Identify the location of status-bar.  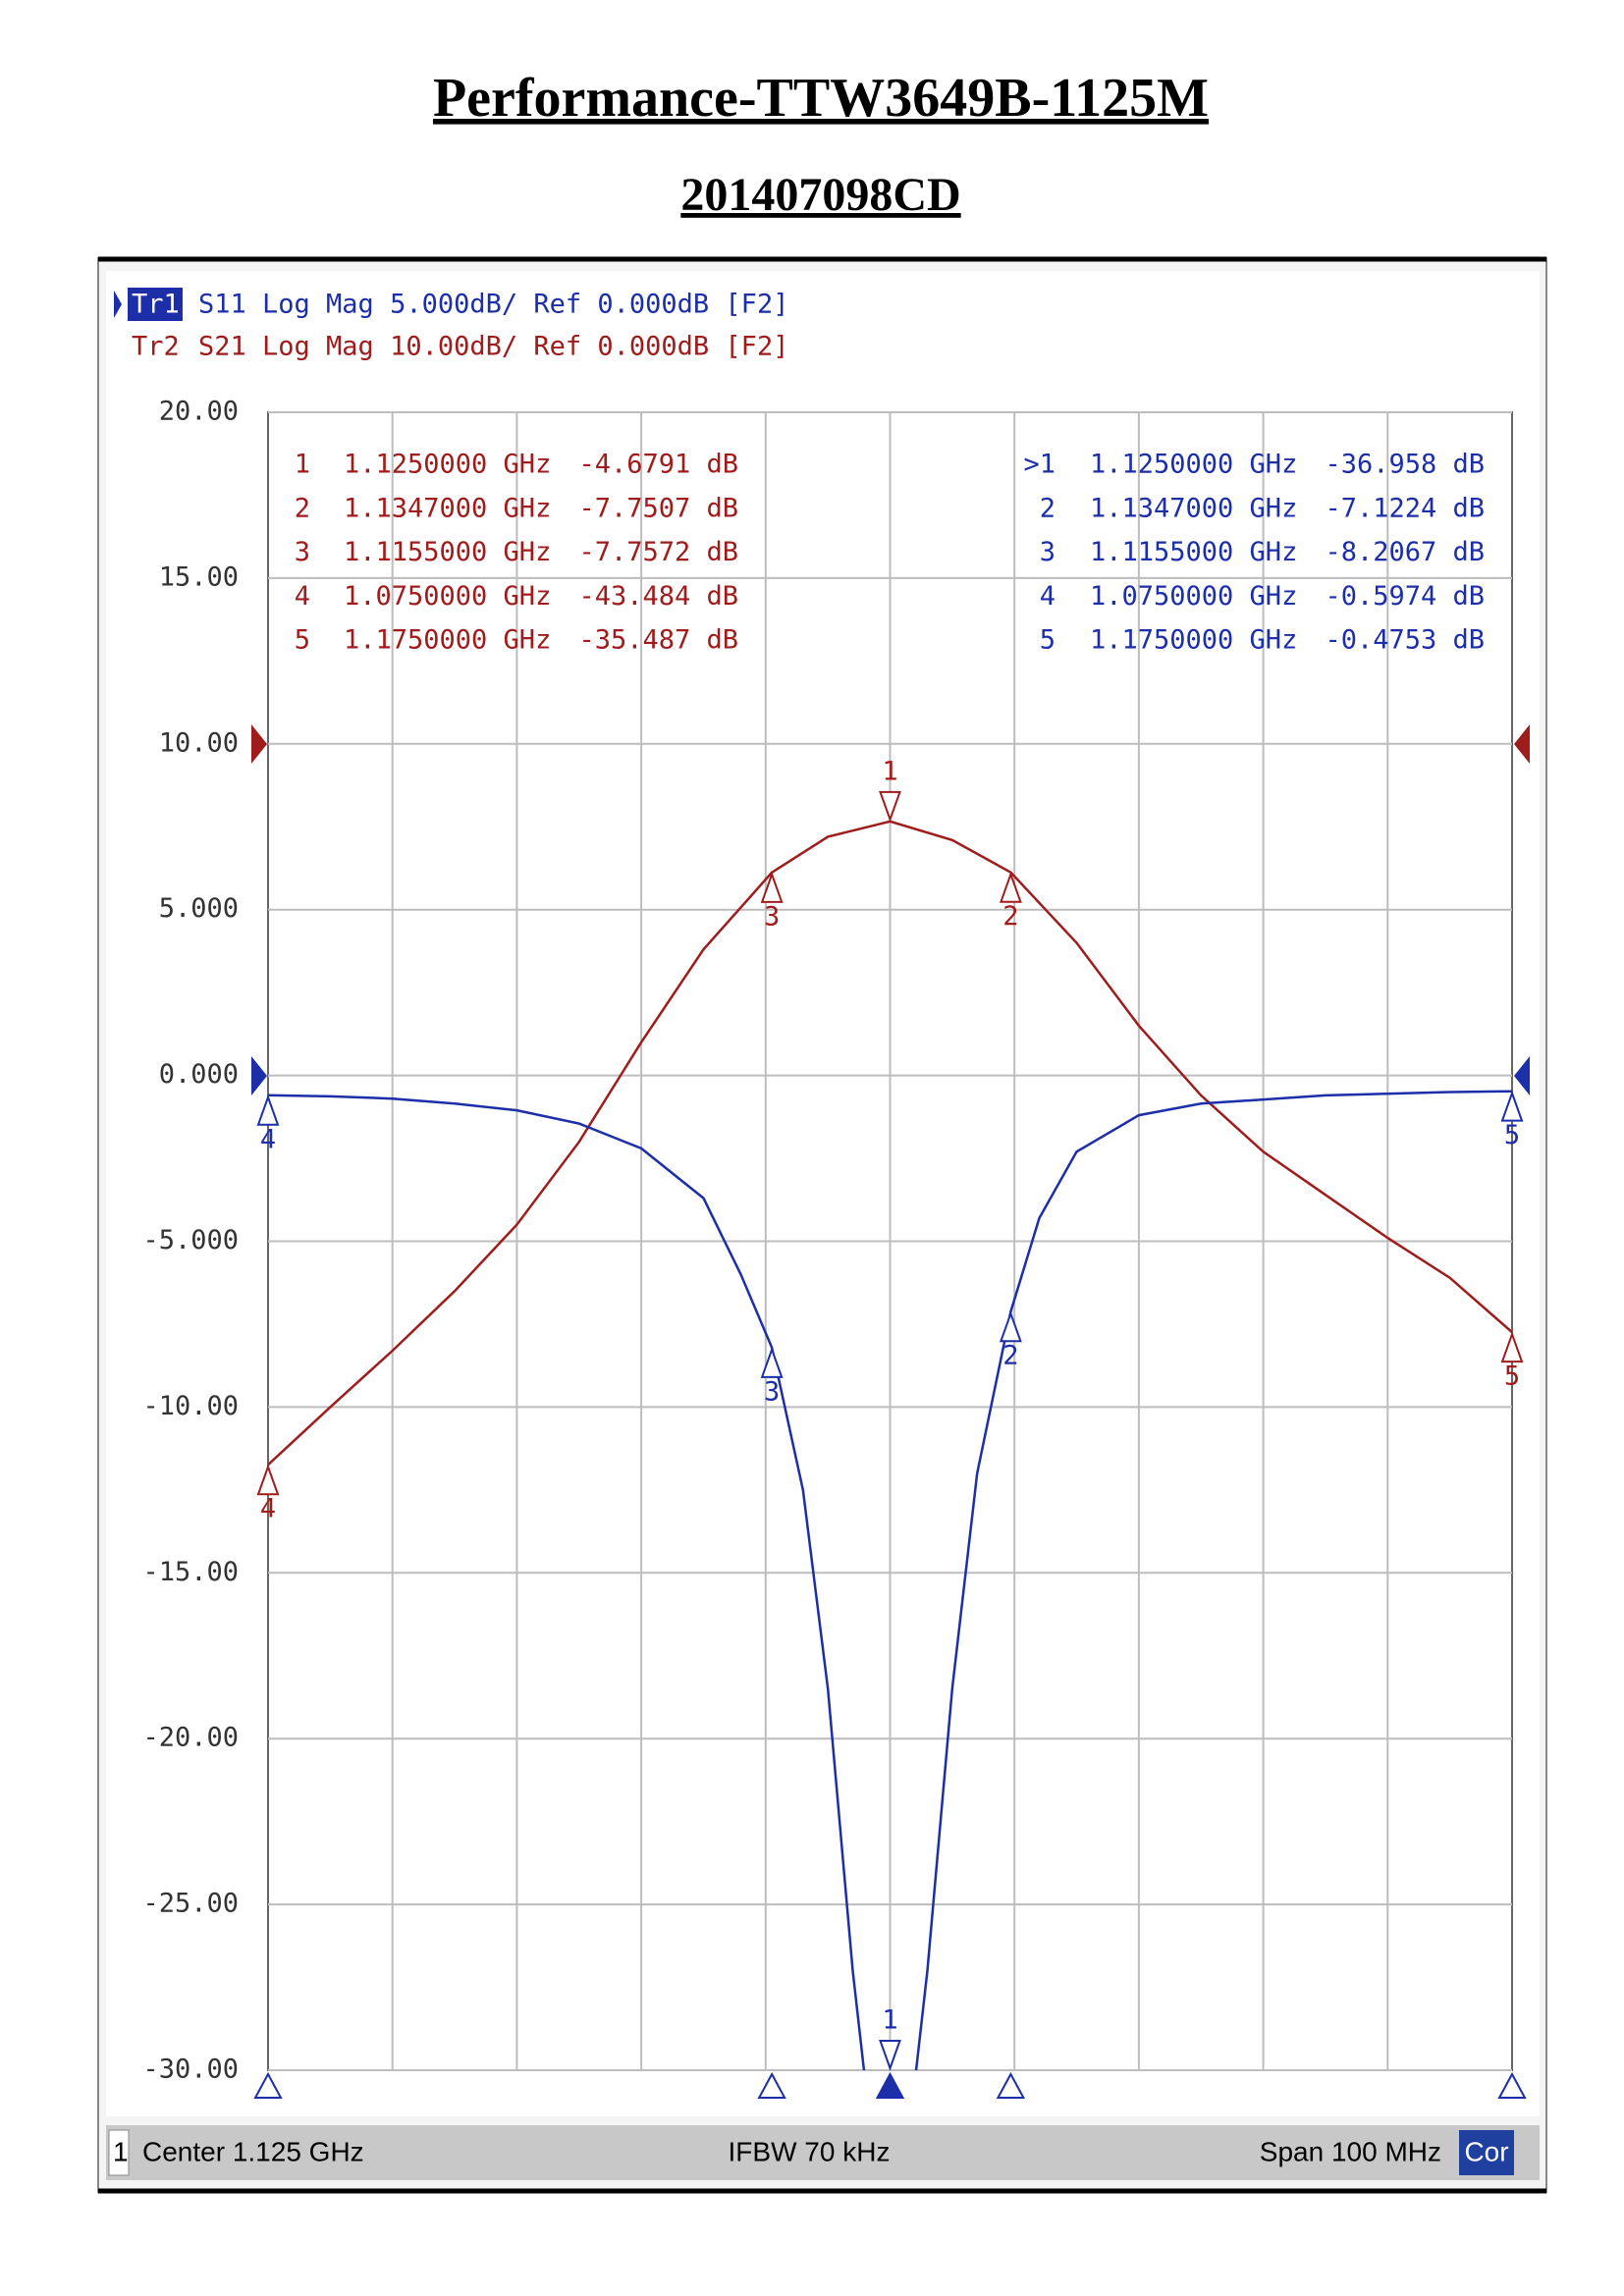
(823, 2152).